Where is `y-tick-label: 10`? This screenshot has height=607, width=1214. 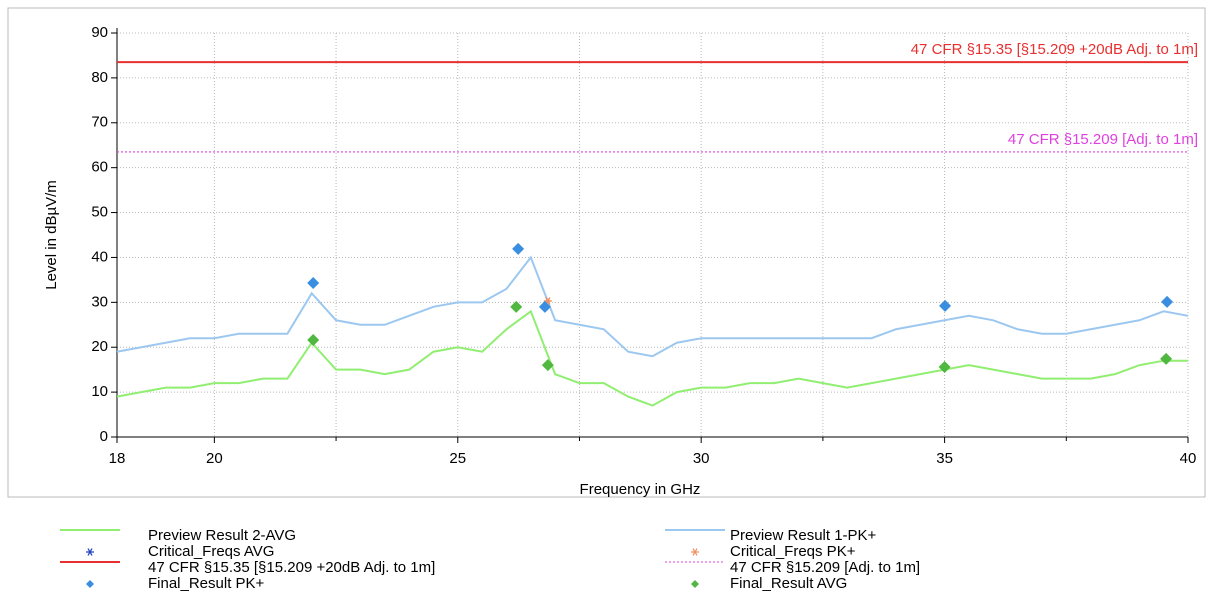
y-tick-label: 10 is located at coordinates (99, 391).